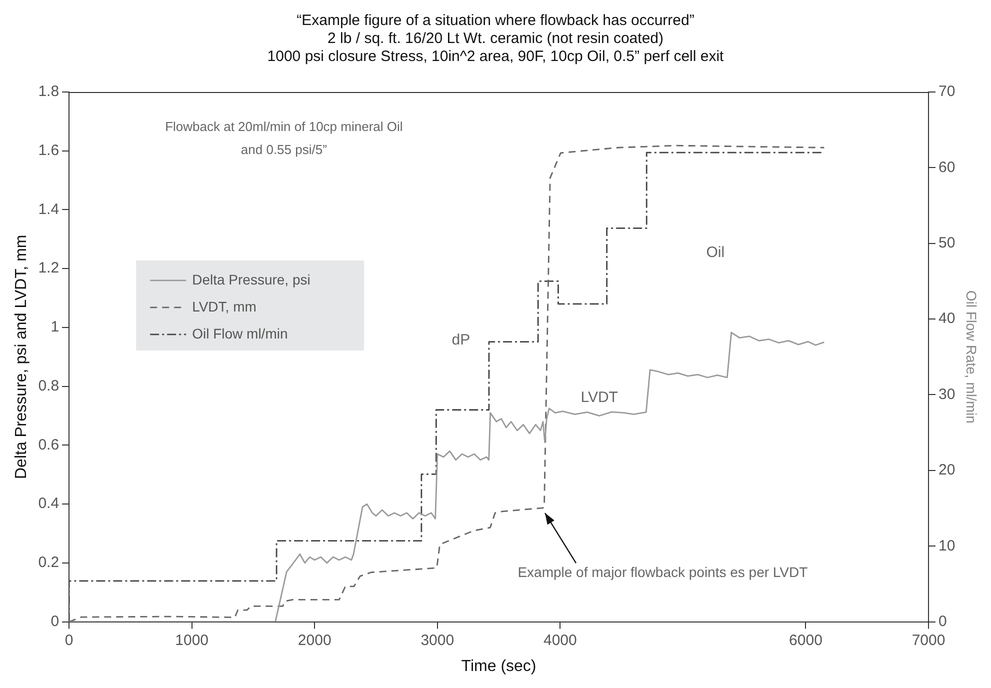 The image size is (991, 688). What do you see at coordinates (560, 640) in the screenshot?
I see `x-tick-label: 4000` at bounding box center [560, 640].